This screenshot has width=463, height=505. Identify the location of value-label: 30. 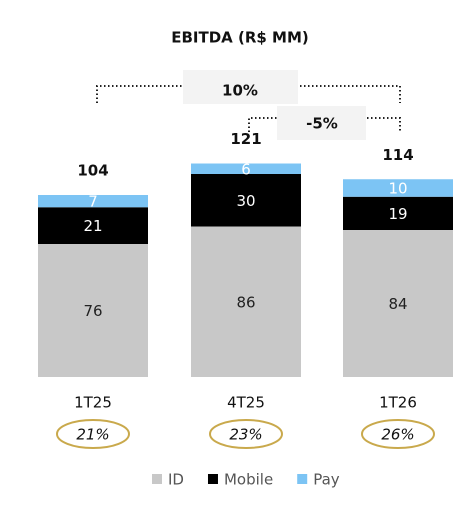
(245, 201).